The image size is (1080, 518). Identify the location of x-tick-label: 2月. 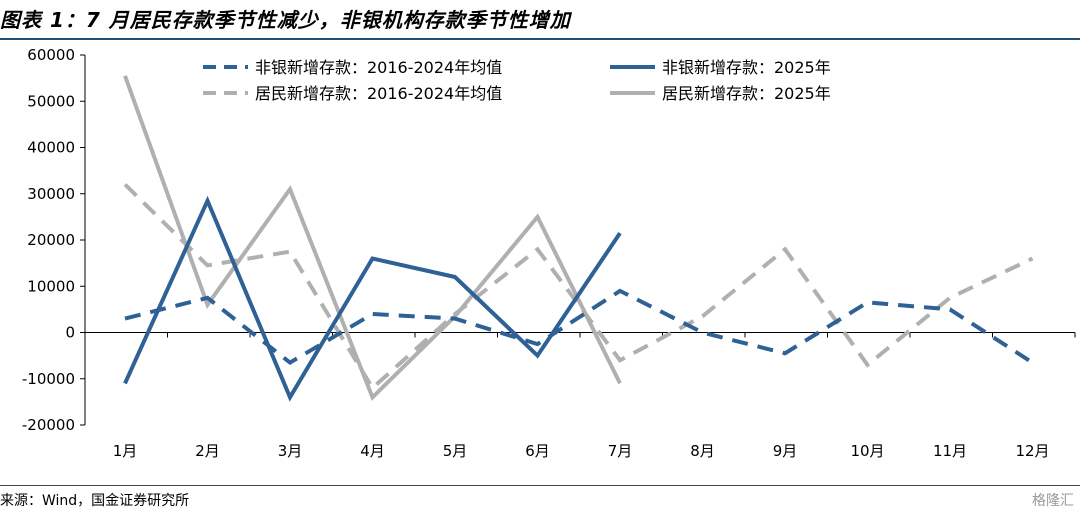
(207, 451).